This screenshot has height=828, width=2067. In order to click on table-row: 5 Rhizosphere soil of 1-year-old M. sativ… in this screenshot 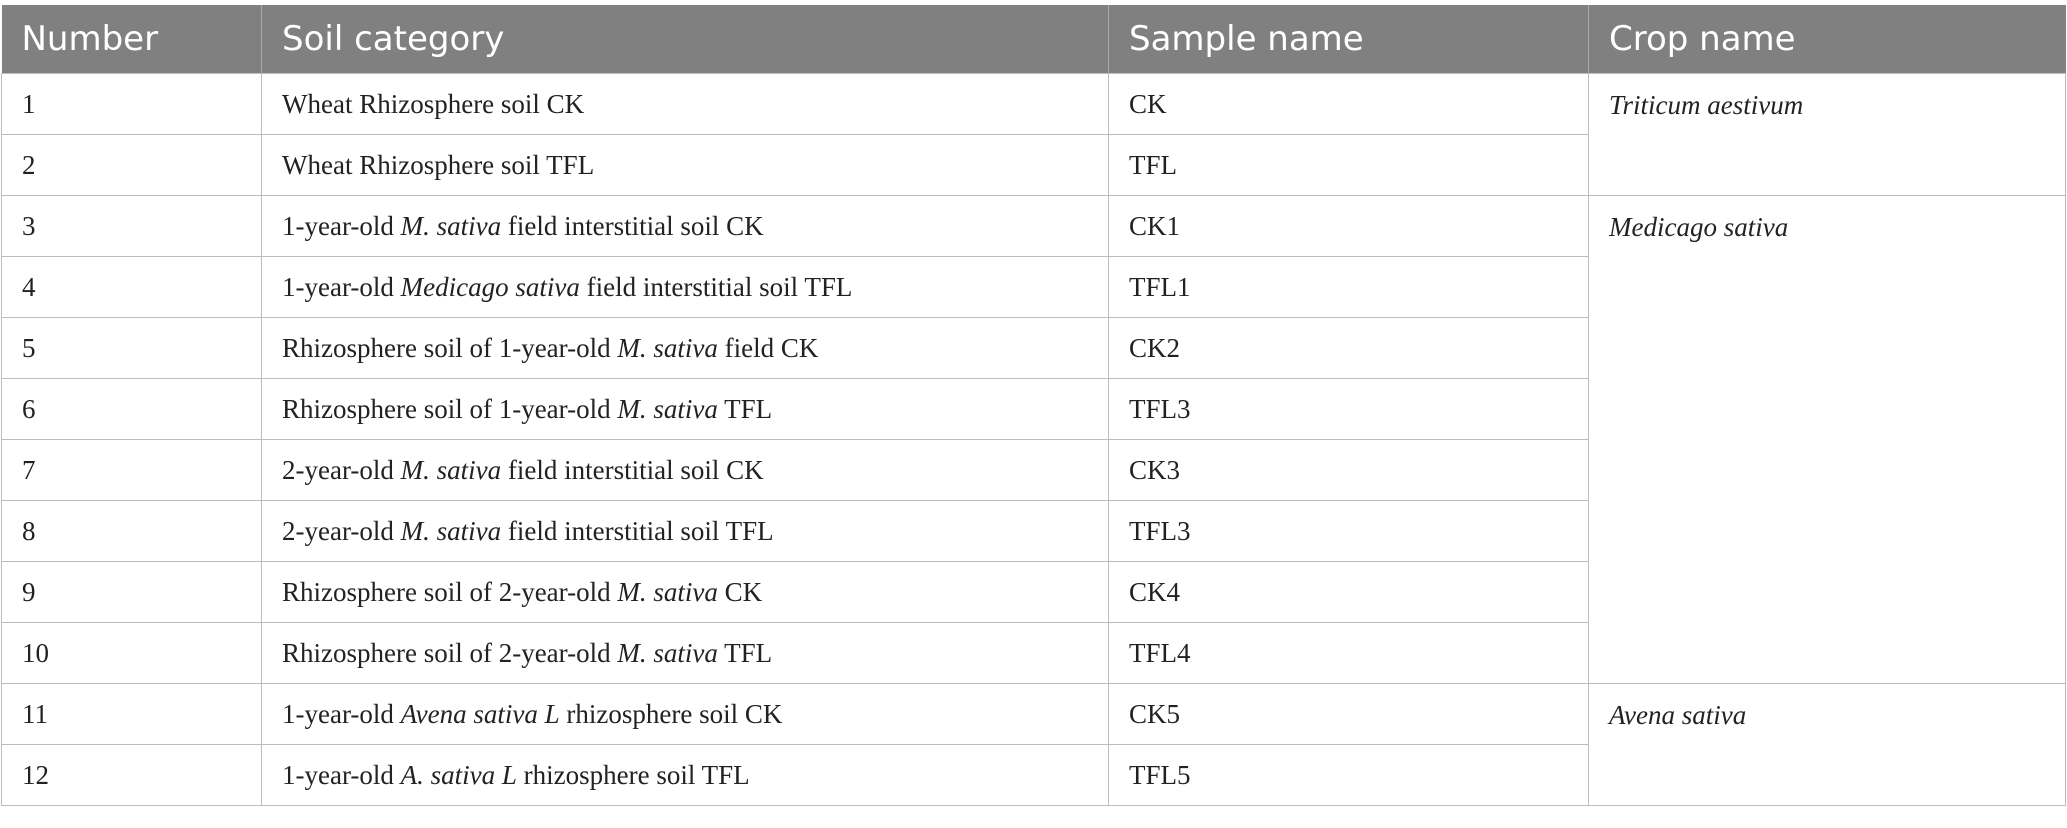, I will do `click(1033, 348)`.